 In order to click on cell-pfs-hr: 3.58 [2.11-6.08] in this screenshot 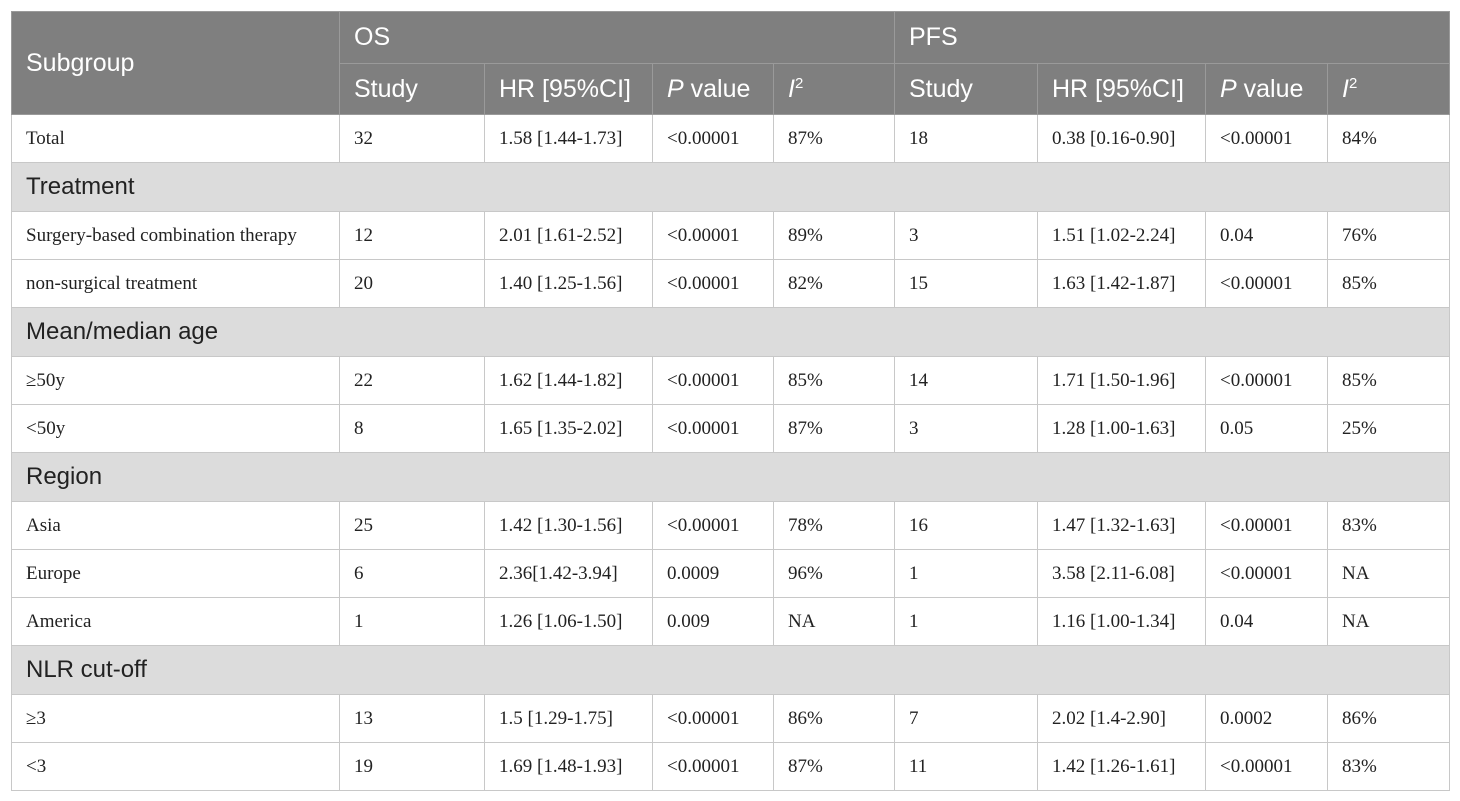, I will do `click(1121, 573)`.